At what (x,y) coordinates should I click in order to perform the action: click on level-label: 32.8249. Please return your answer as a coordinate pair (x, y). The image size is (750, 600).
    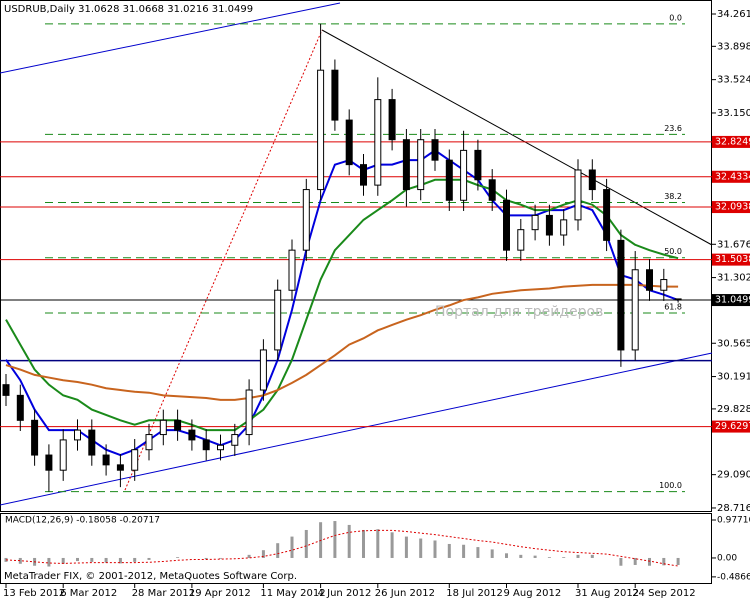
    Looking at the image, I should click on (732, 141).